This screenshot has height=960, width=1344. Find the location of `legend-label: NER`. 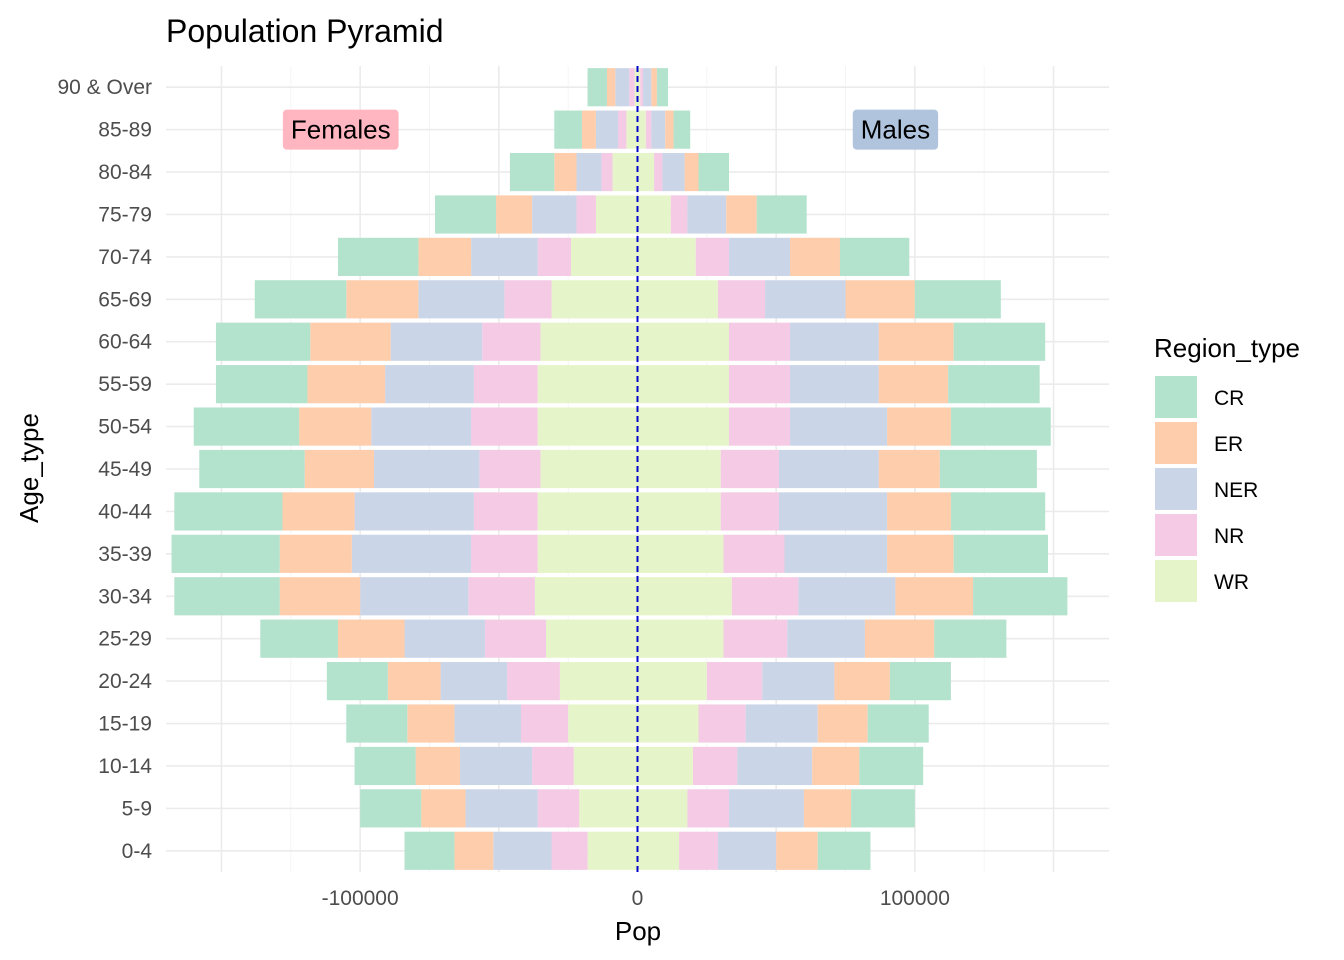

legend-label: NER is located at coordinates (1236, 490).